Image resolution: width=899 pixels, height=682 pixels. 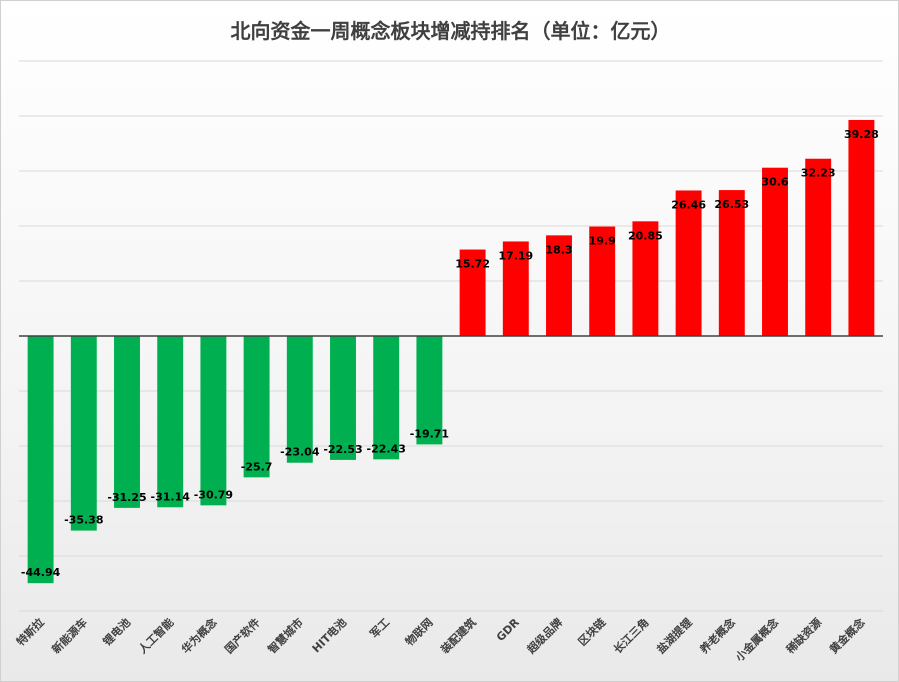 I want to click on category-label: 华为概念, so click(x=200, y=636).